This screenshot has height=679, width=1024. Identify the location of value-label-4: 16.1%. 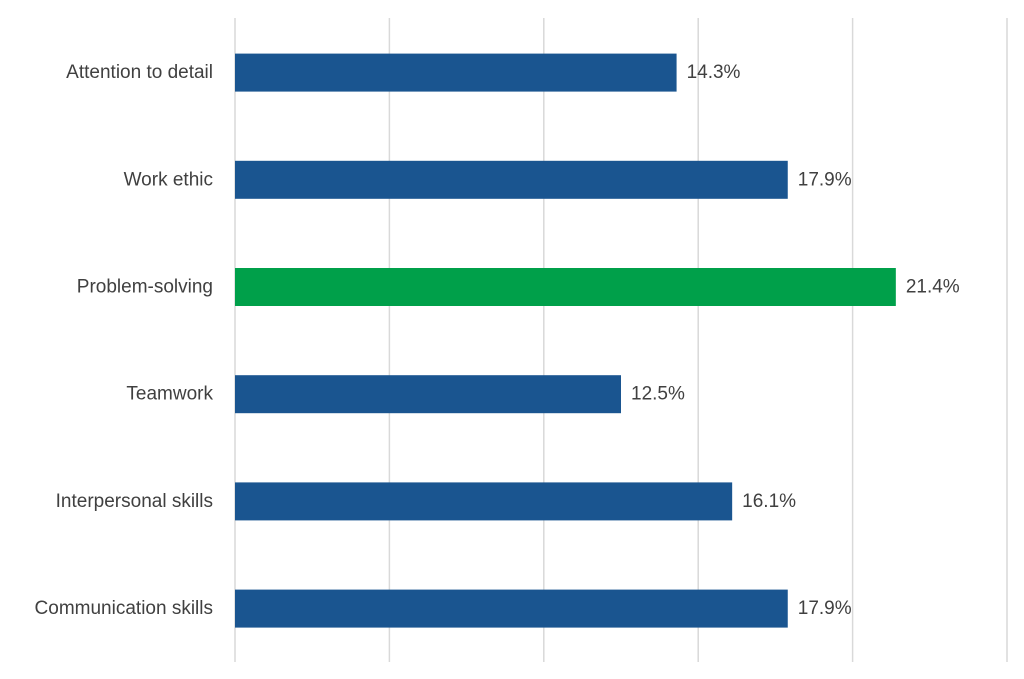
(769, 501).